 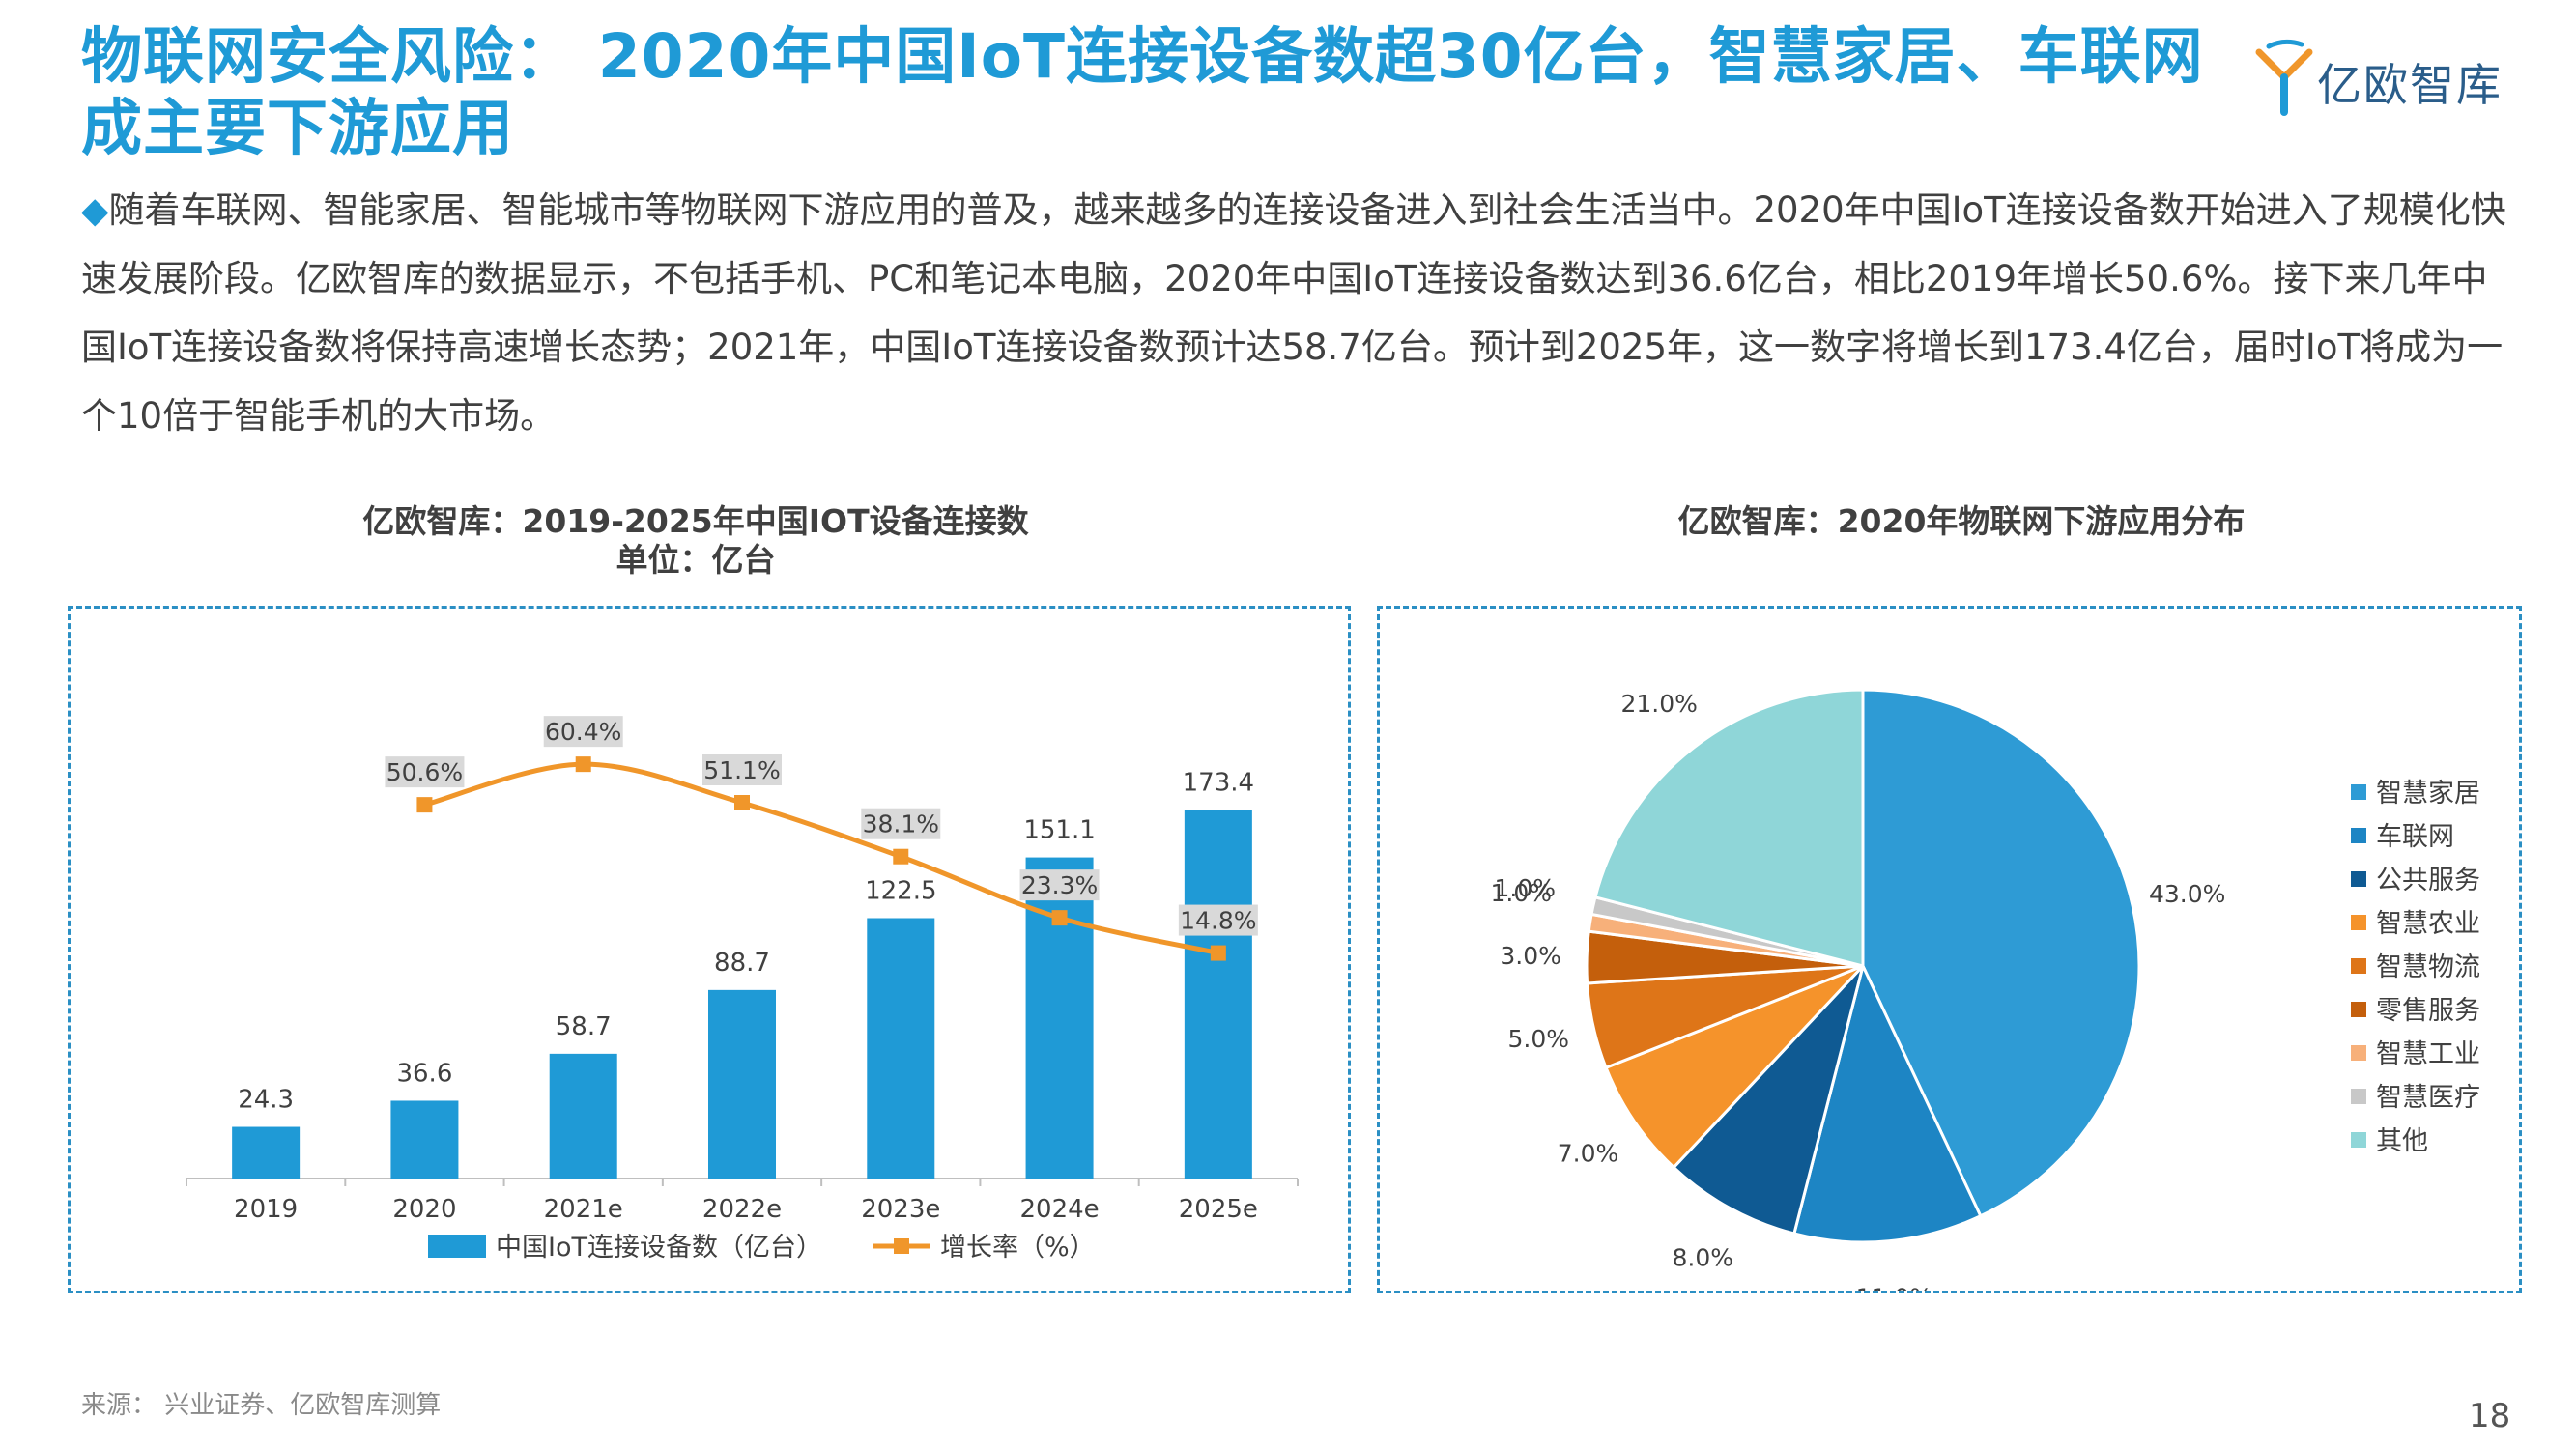 I want to click on yiou-logo, so click(x=2284, y=77).